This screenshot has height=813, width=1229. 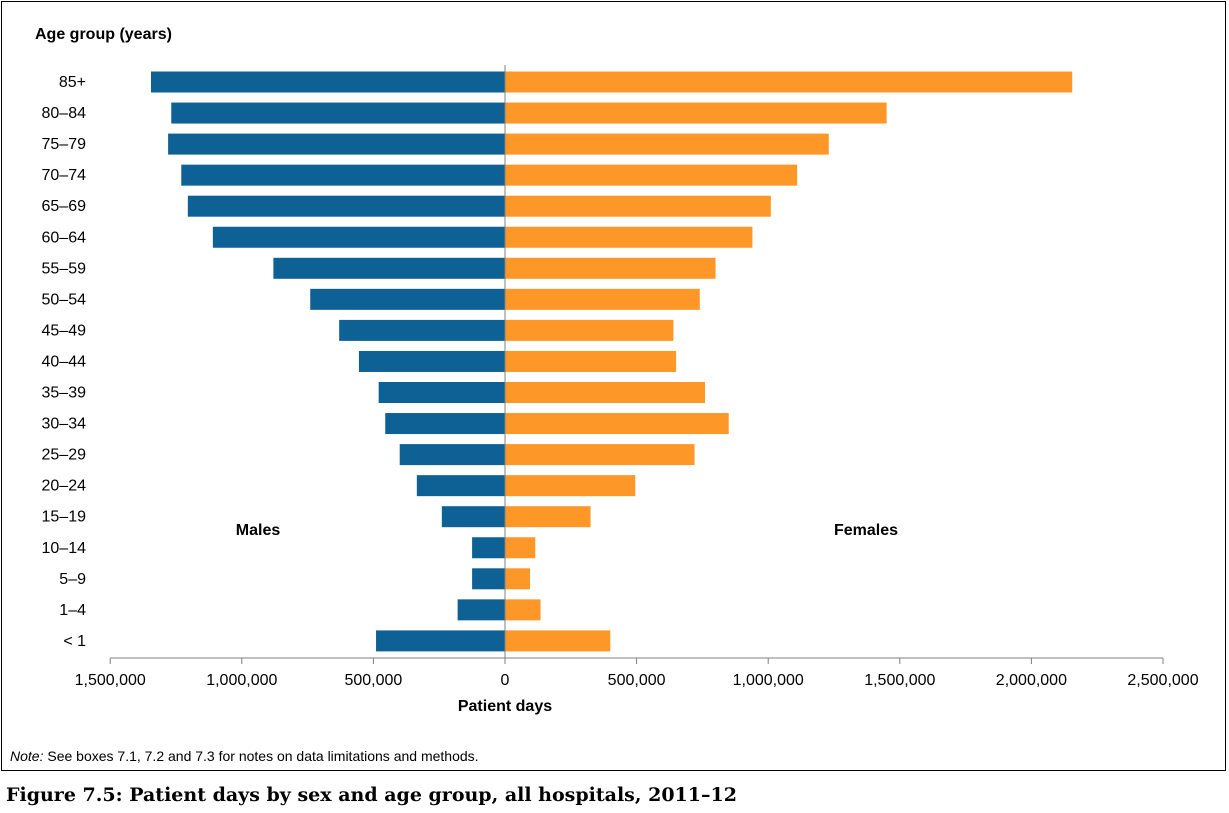 I want to click on series-label-females: Females, so click(x=866, y=530).